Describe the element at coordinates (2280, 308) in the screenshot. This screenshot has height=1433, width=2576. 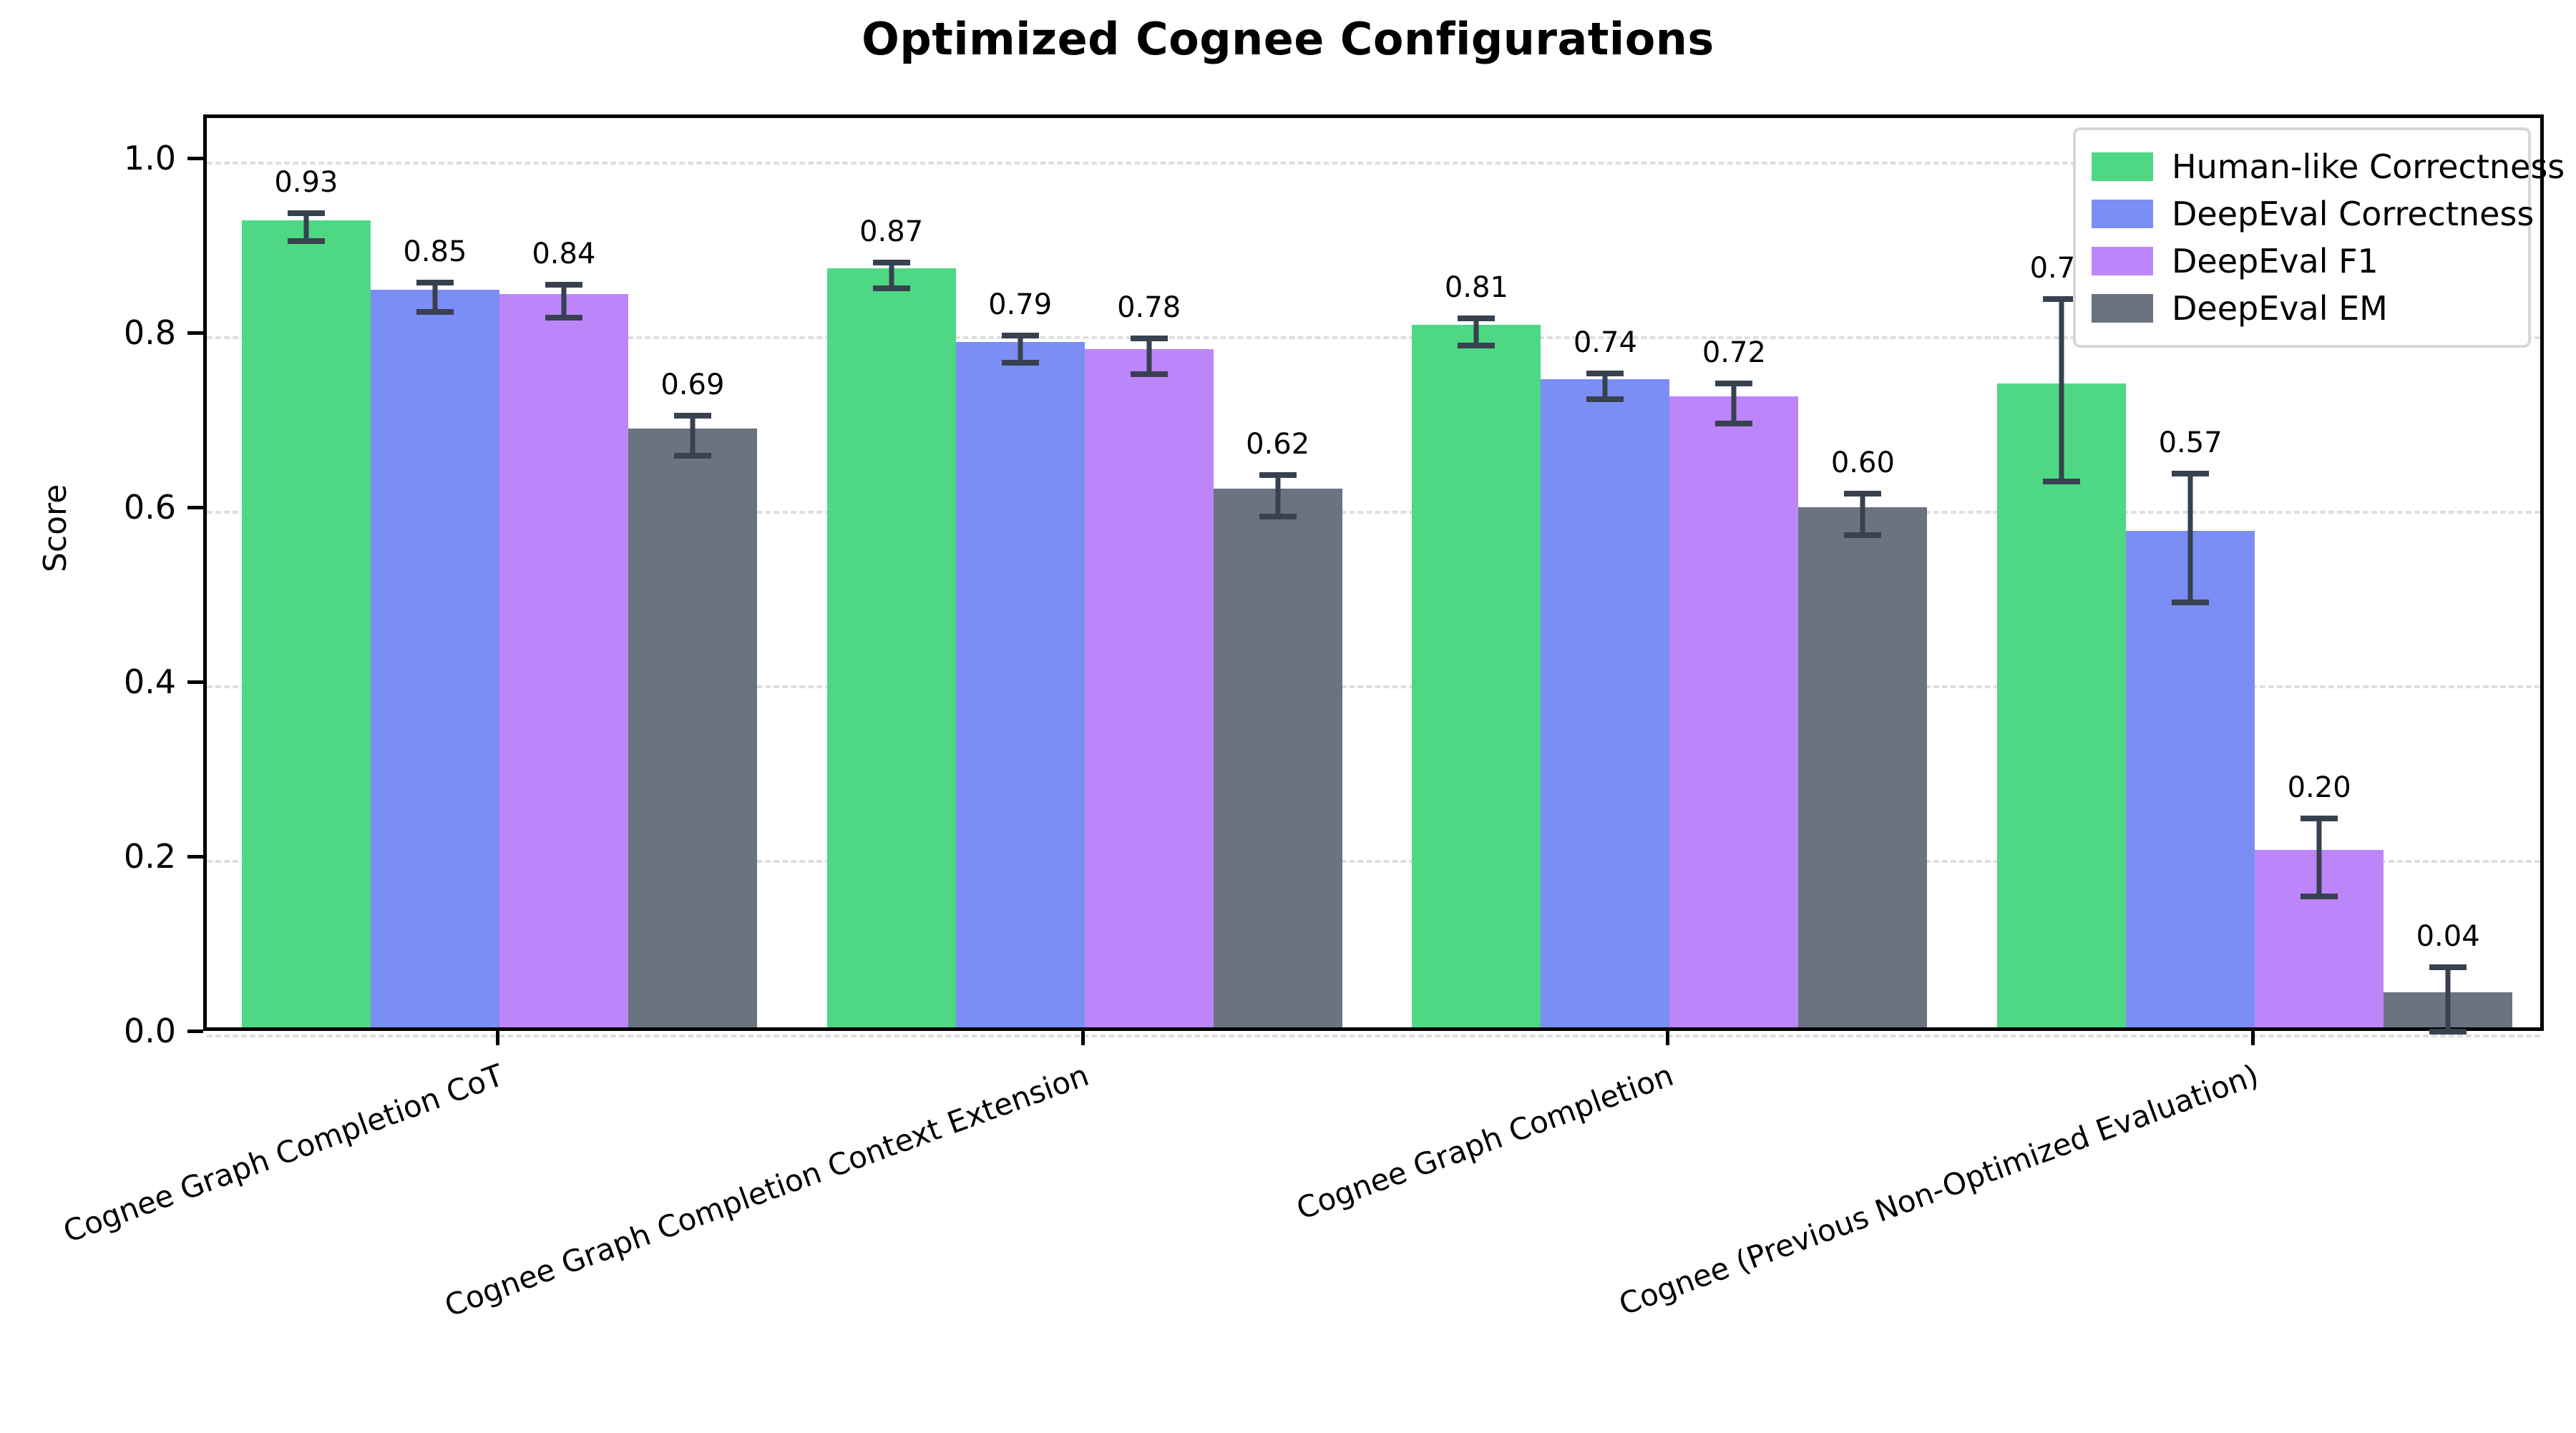
I see `legend-item-label: DeepEval EM` at that location.